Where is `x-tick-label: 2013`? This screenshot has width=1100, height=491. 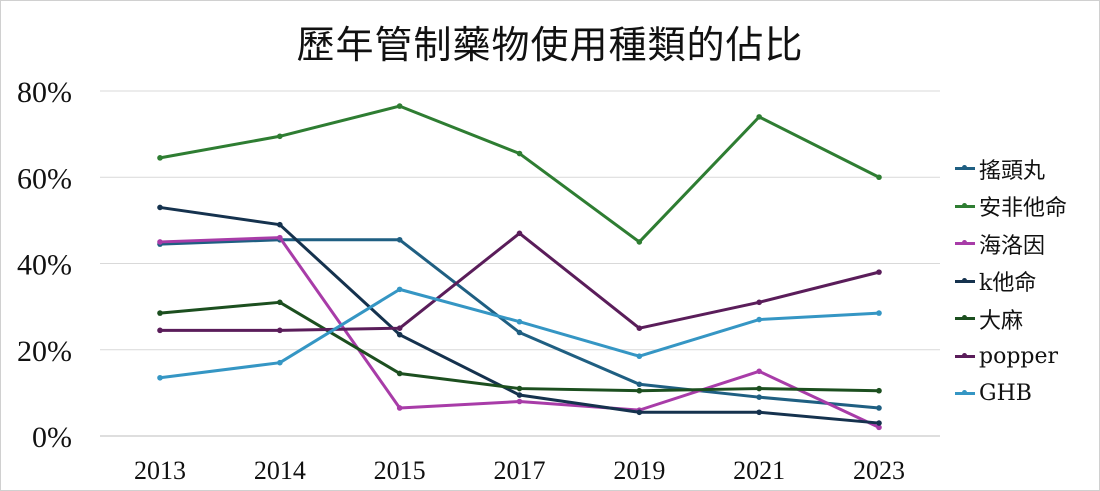
x-tick-label: 2013 is located at coordinates (160, 470).